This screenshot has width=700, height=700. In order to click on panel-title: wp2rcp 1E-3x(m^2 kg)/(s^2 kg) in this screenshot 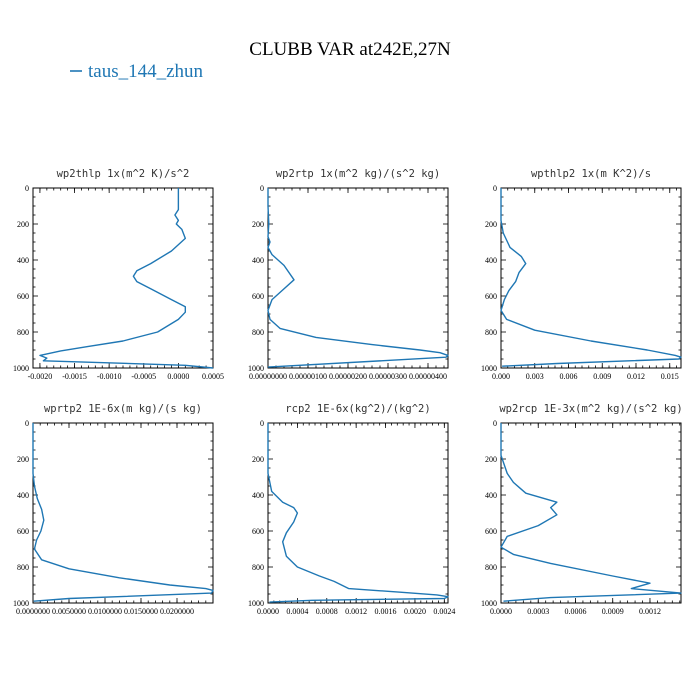, I will do `click(590, 409)`.